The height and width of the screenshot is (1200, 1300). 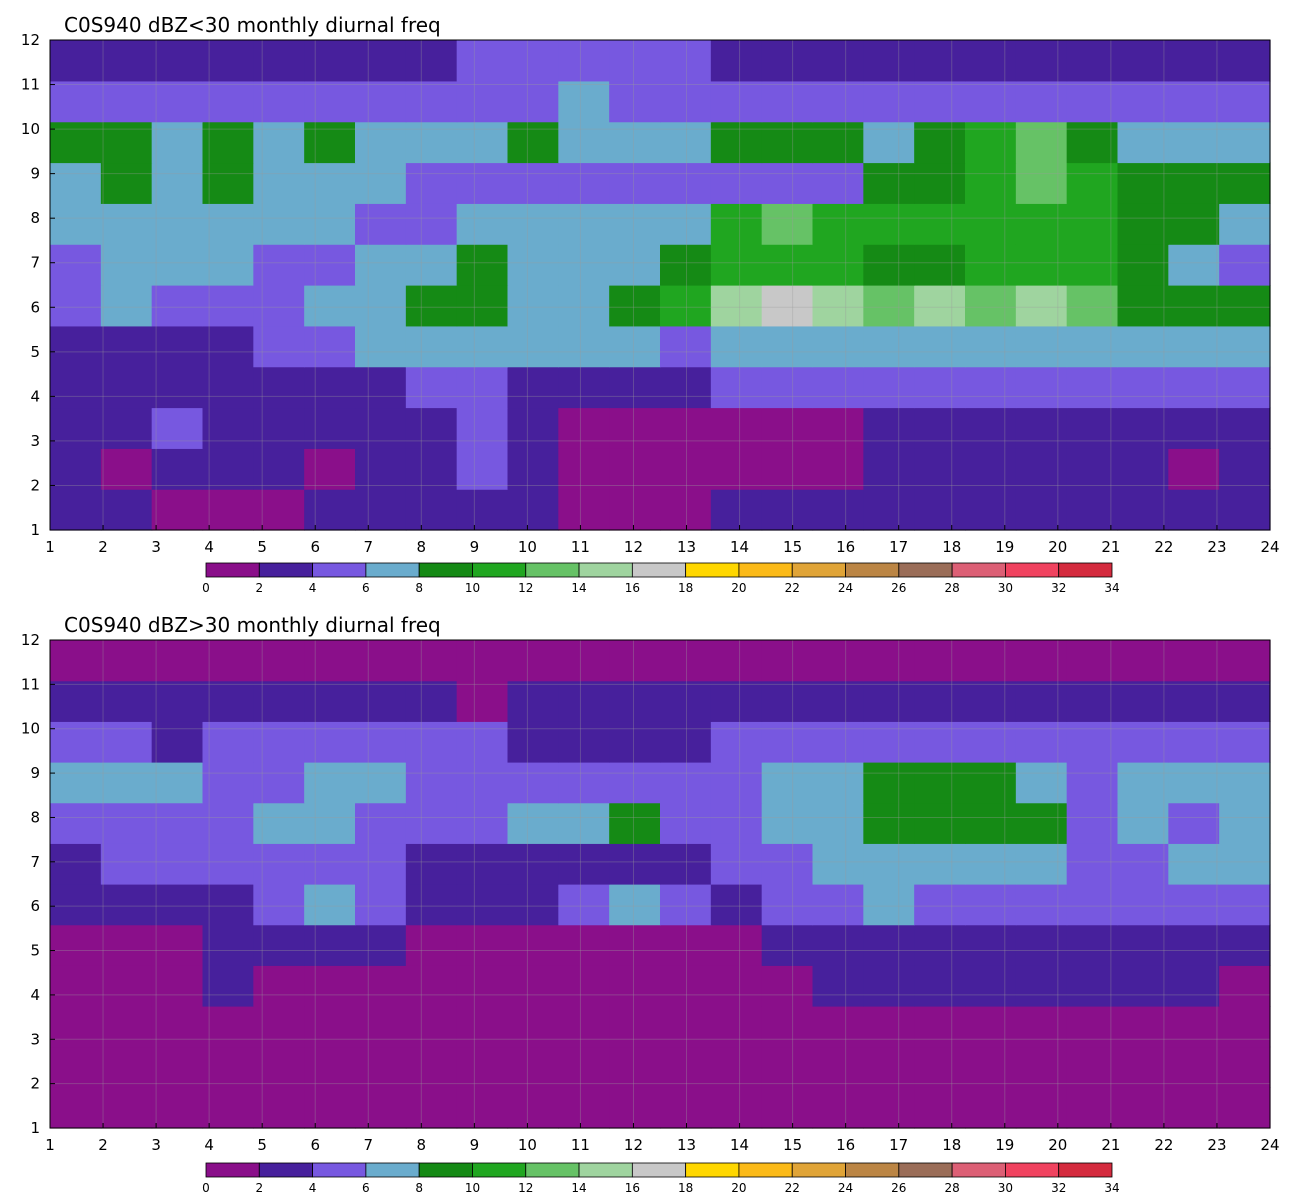 I want to click on y-tick-label: 4, so click(x=35, y=995).